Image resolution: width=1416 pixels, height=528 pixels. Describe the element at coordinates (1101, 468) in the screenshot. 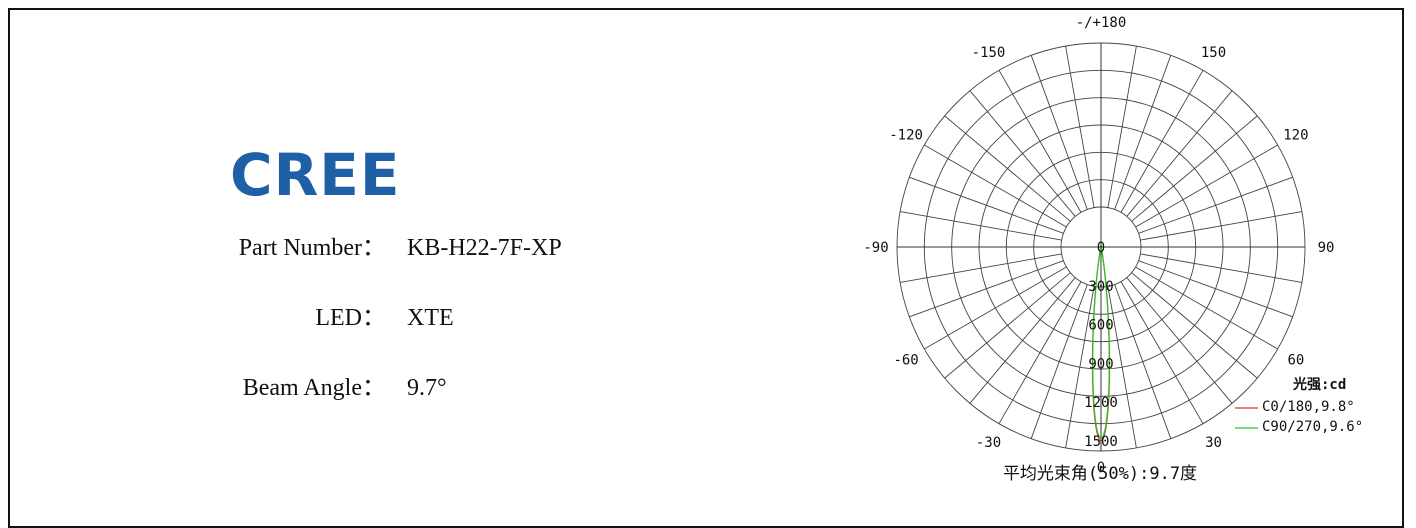

I see `angle-label: 0` at that location.